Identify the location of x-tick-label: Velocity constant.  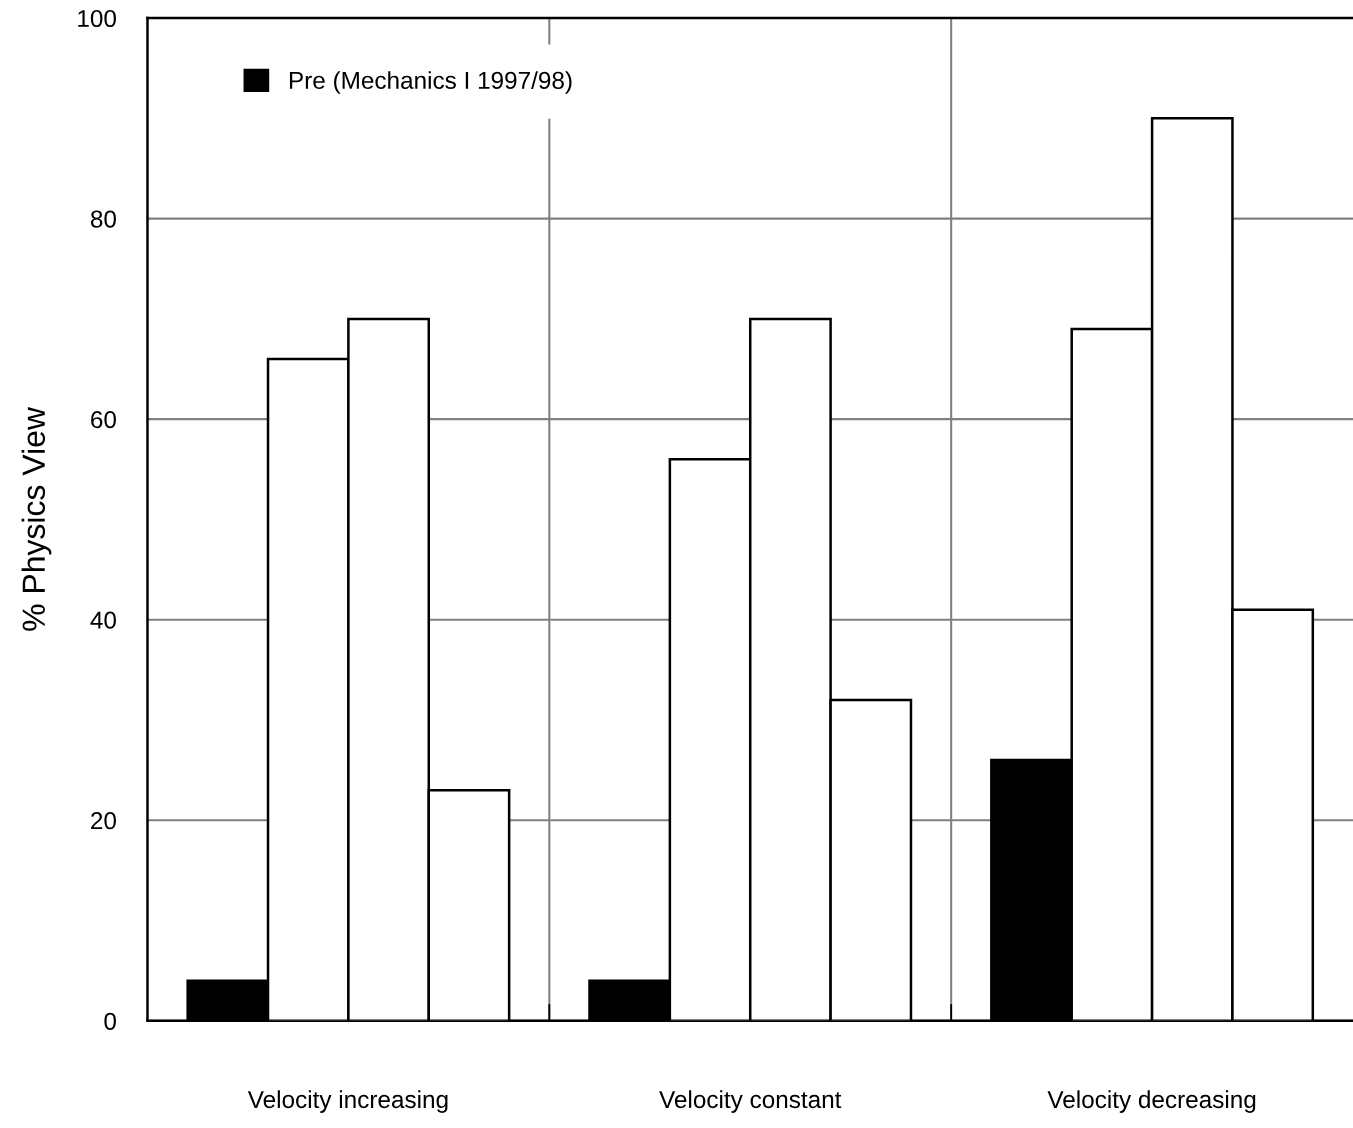
(750, 1101).